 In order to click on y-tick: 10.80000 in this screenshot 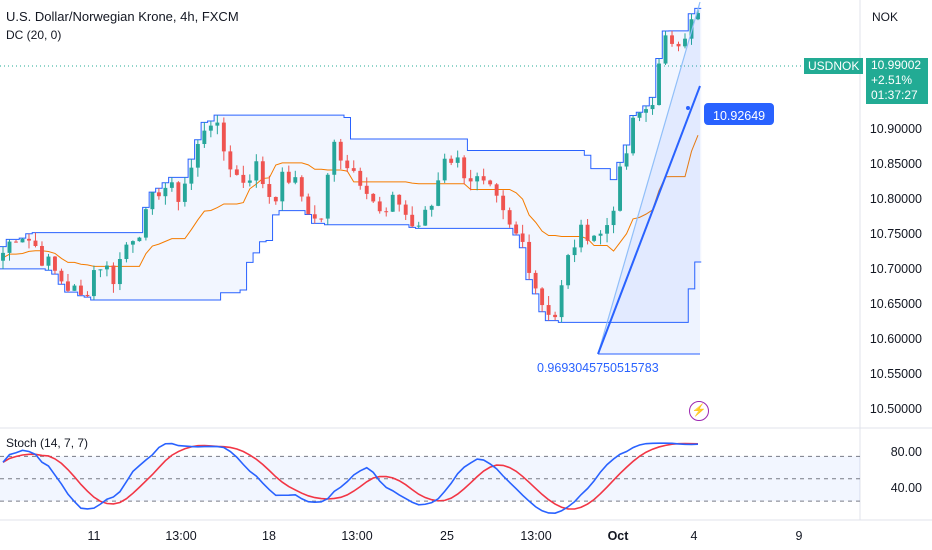, I will do `click(895, 199)`.